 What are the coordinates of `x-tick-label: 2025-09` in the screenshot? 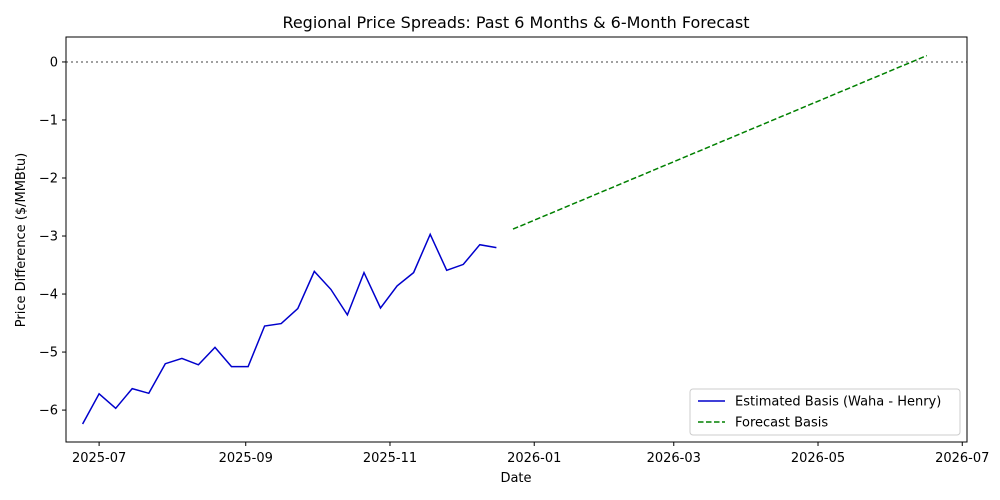 It's located at (246, 458).